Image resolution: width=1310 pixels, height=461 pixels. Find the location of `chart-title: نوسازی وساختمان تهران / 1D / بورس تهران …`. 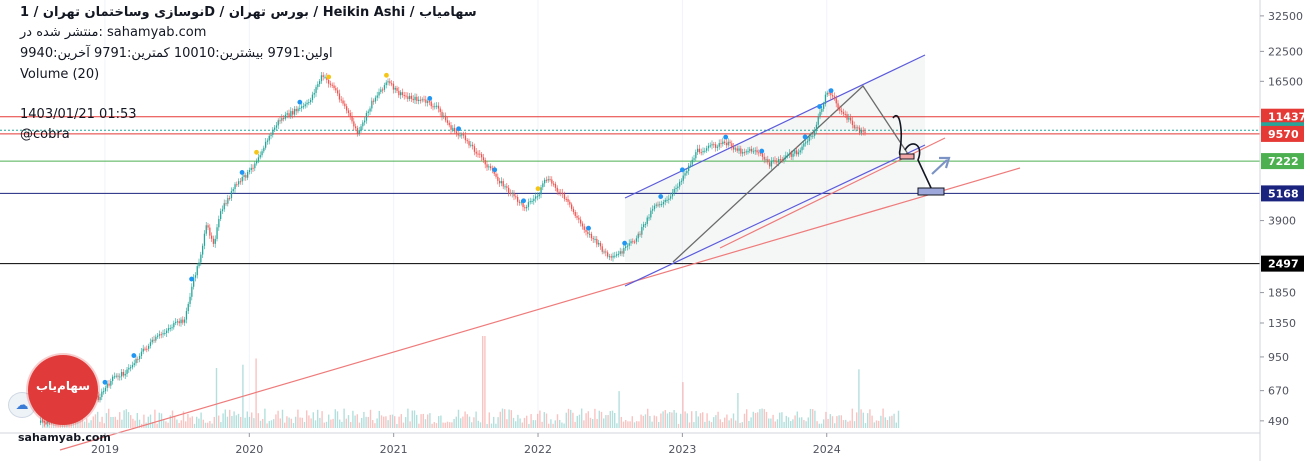

chart-title: نوسازی وساختمان تهران / 1D / بورس تهران … is located at coordinates (248, 12).